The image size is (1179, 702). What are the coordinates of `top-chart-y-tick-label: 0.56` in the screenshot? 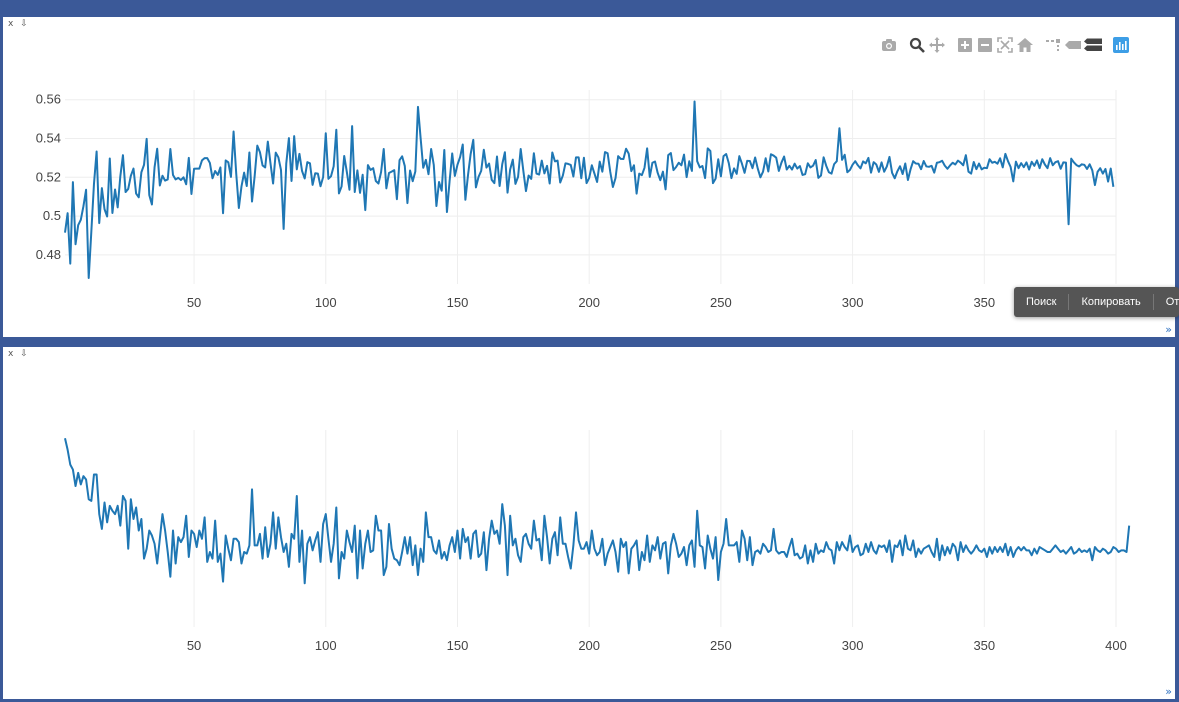 It's located at (48, 99).